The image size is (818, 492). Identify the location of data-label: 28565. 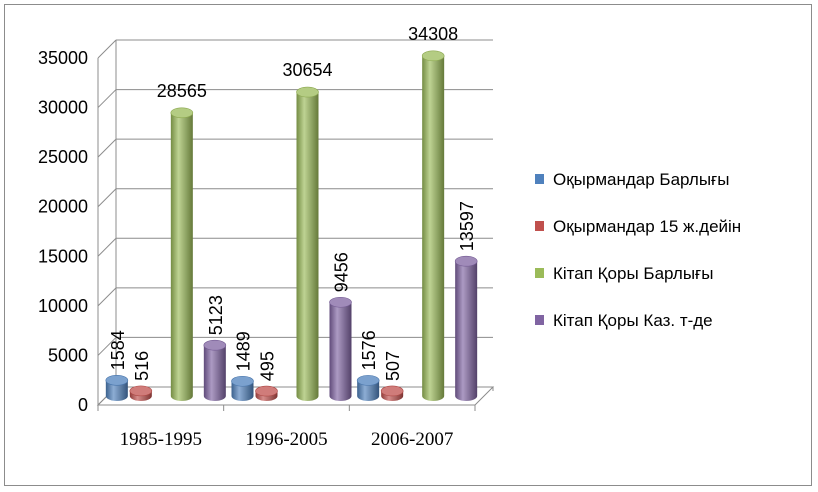
(182, 91).